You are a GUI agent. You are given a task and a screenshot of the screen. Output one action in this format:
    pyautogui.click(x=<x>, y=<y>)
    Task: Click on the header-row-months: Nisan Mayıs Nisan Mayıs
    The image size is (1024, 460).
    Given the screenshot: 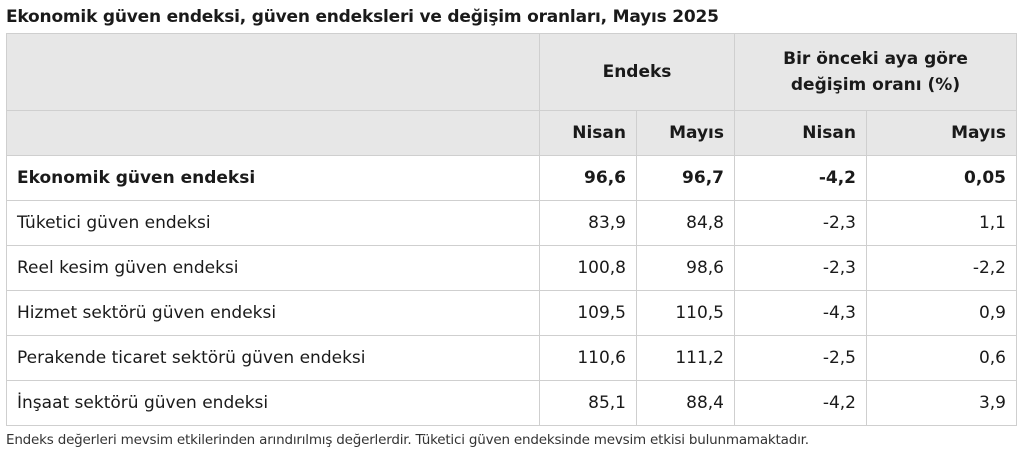 What is the action you would take?
    pyautogui.click(x=511, y=133)
    